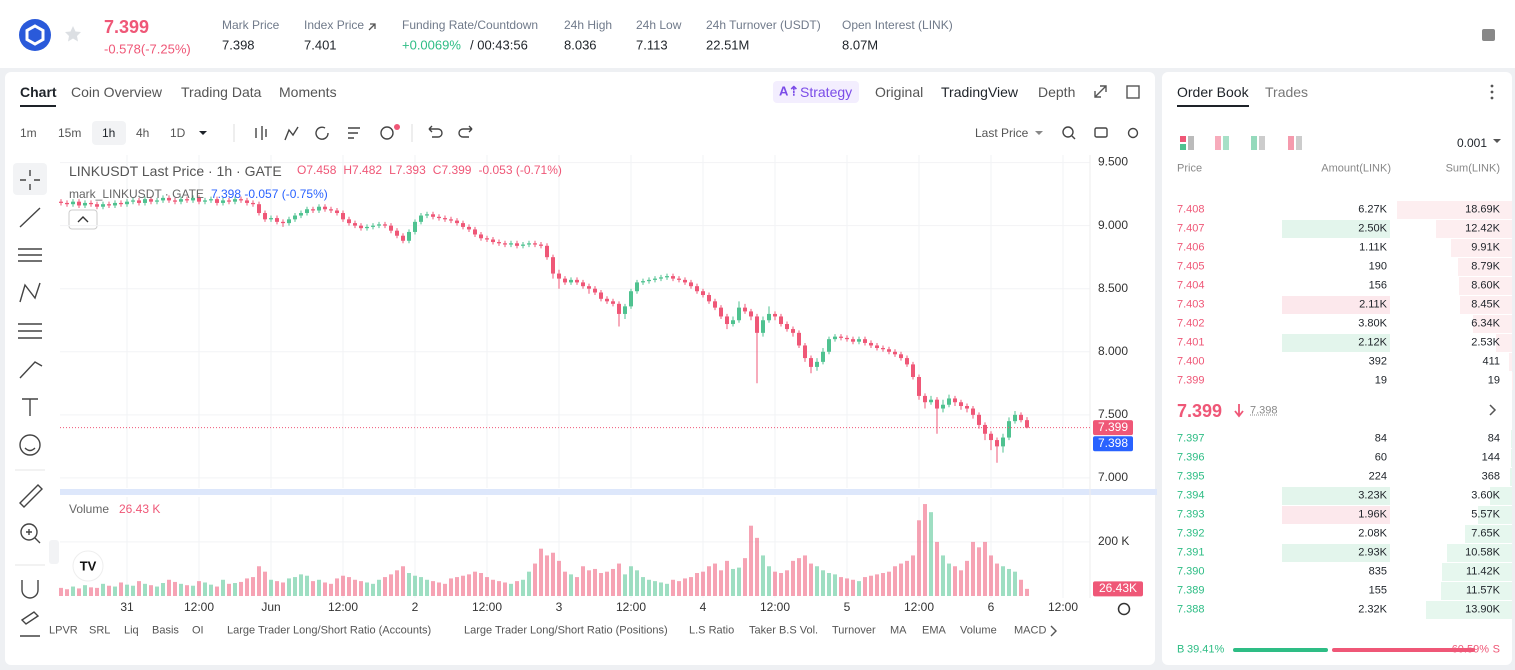 The height and width of the screenshot is (670, 1515). What do you see at coordinates (143, 133) in the screenshot?
I see `interval: 4h` at bounding box center [143, 133].